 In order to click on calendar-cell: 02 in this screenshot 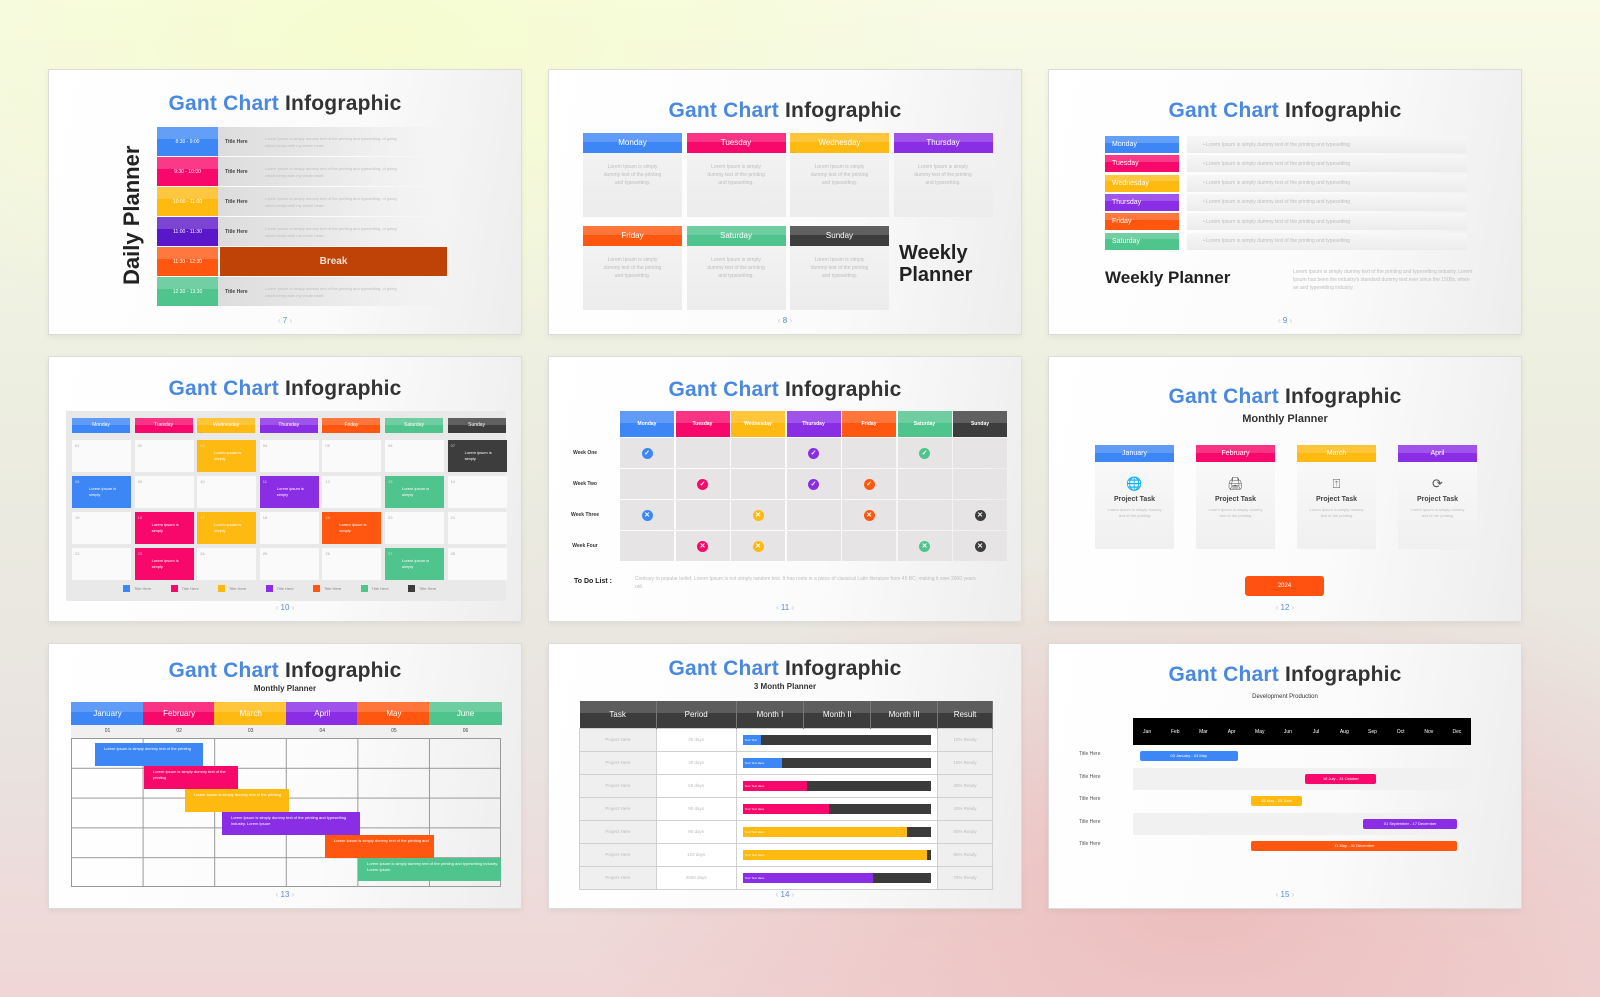, I will do `click(164, 456)`.